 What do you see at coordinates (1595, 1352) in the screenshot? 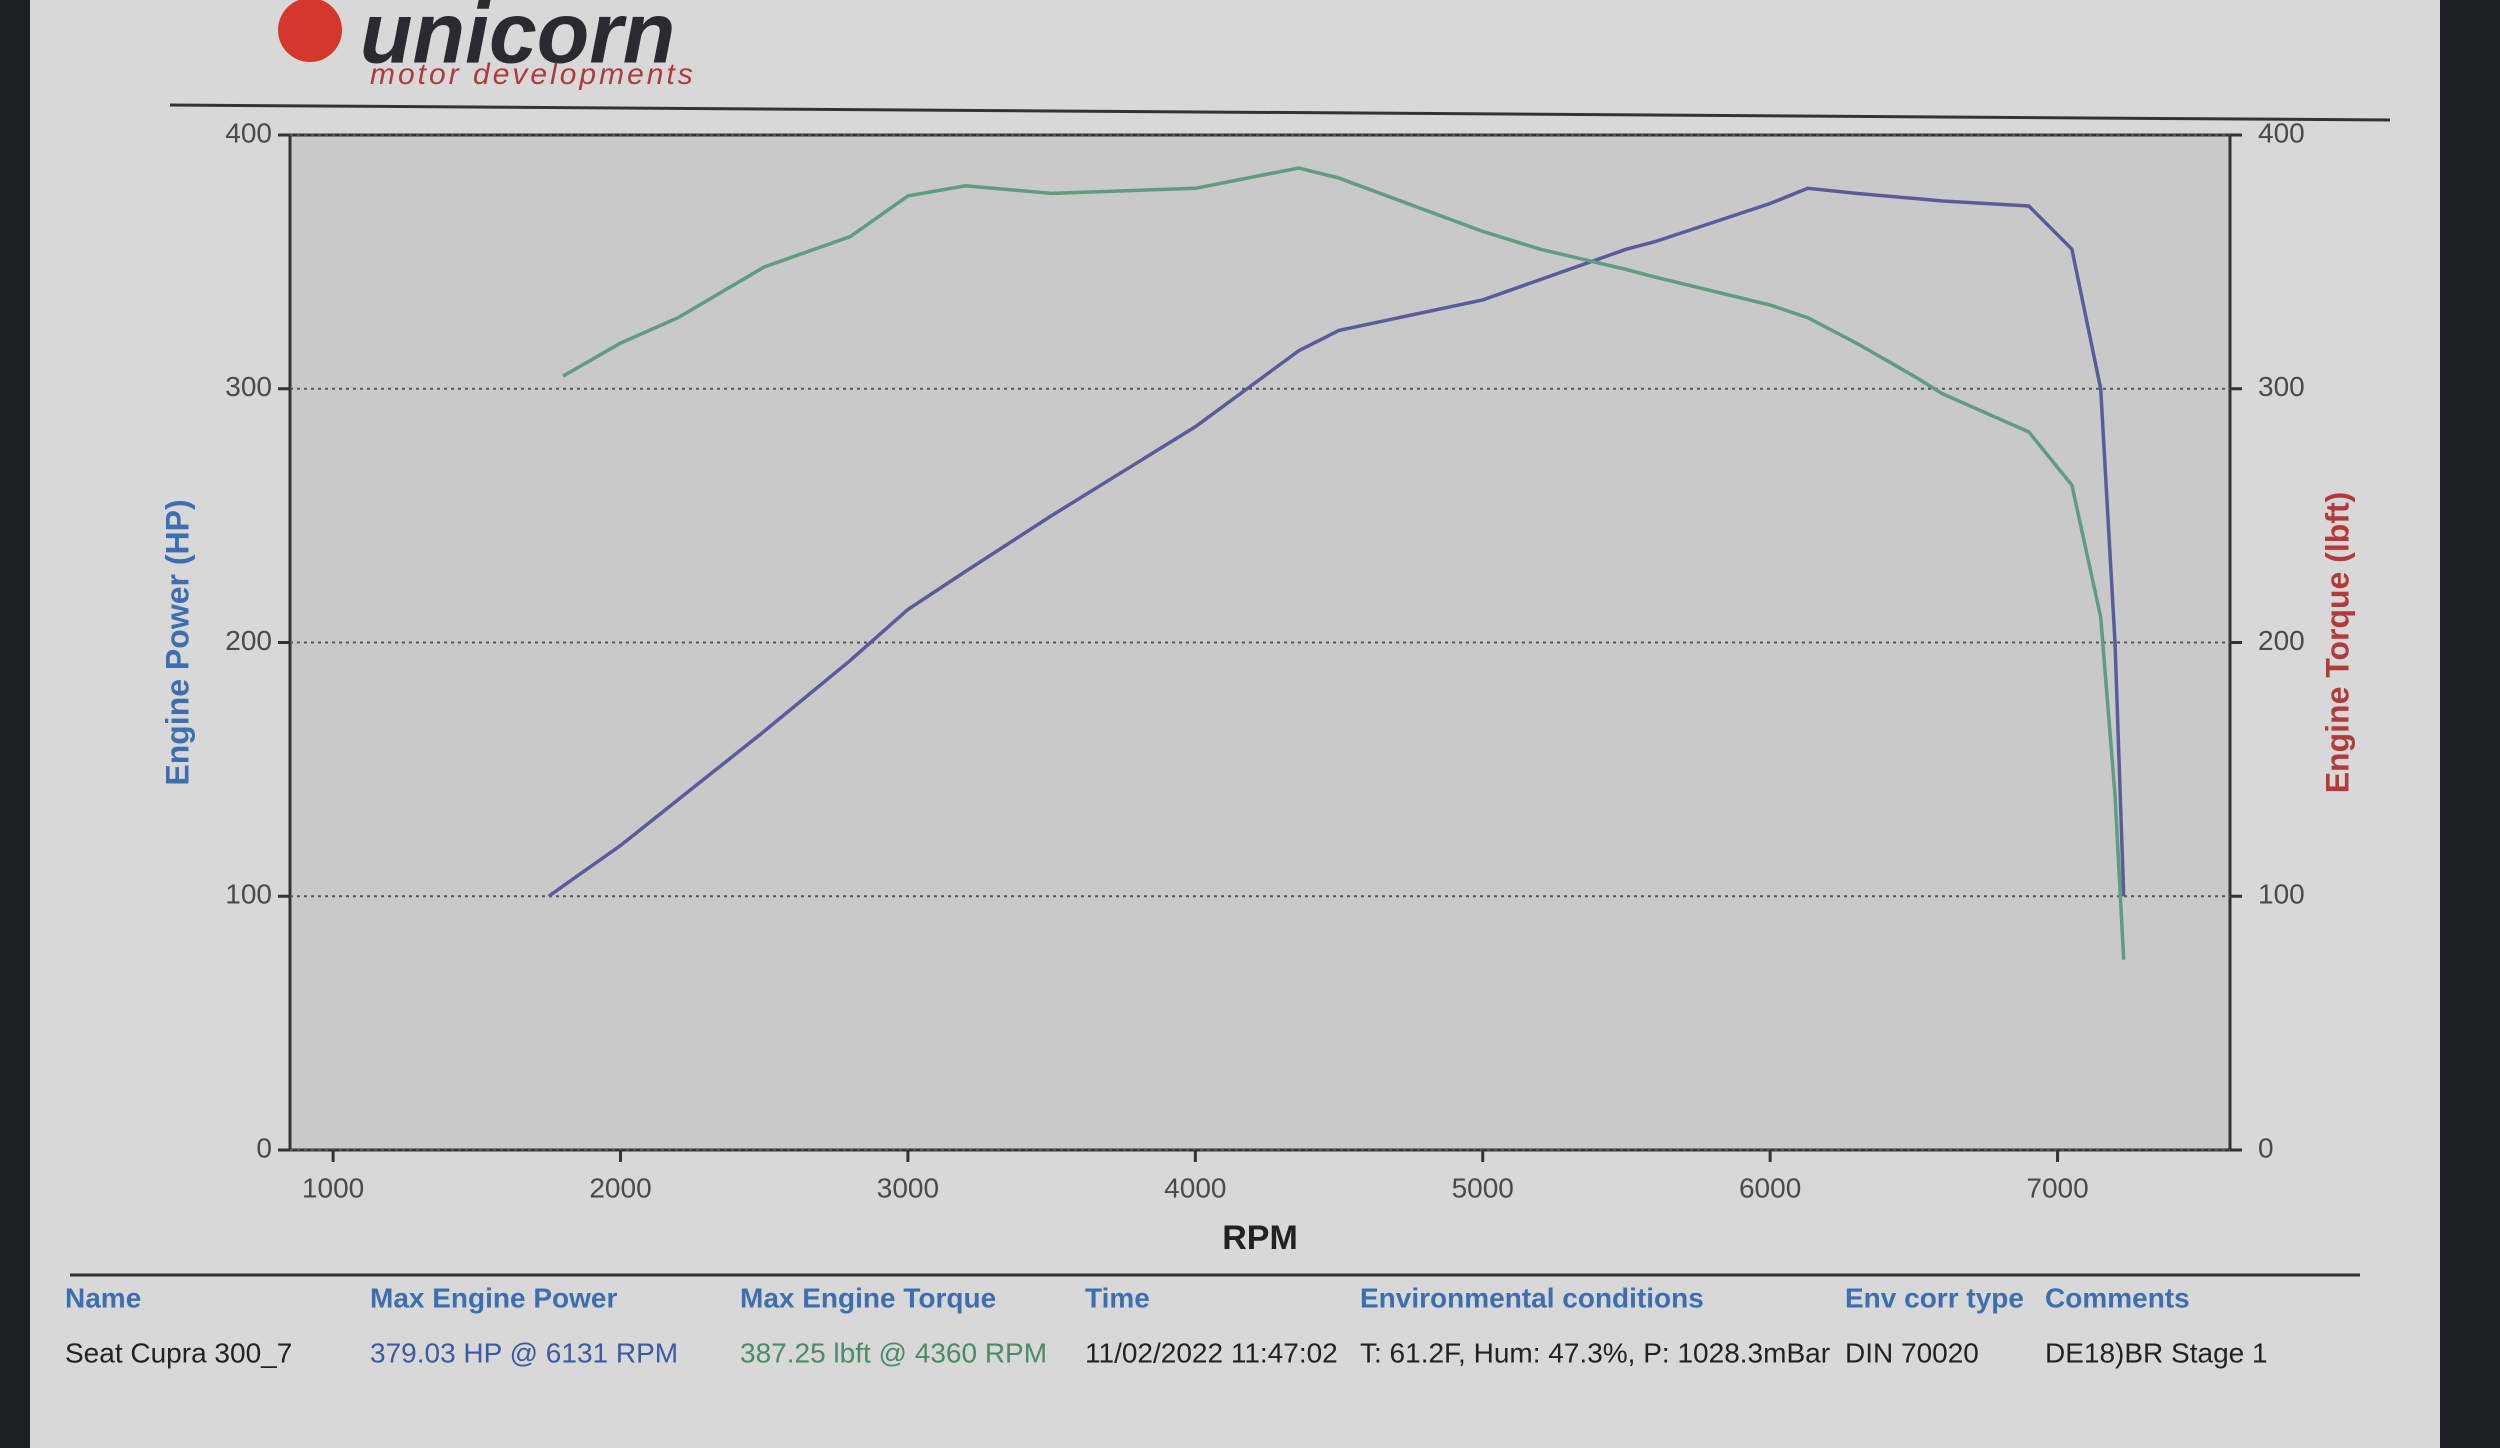
I see `table-cell: T: 61.2F, Hum: 47.3%, P: 1028.3mBar` at bounding box center [1595, 1352].